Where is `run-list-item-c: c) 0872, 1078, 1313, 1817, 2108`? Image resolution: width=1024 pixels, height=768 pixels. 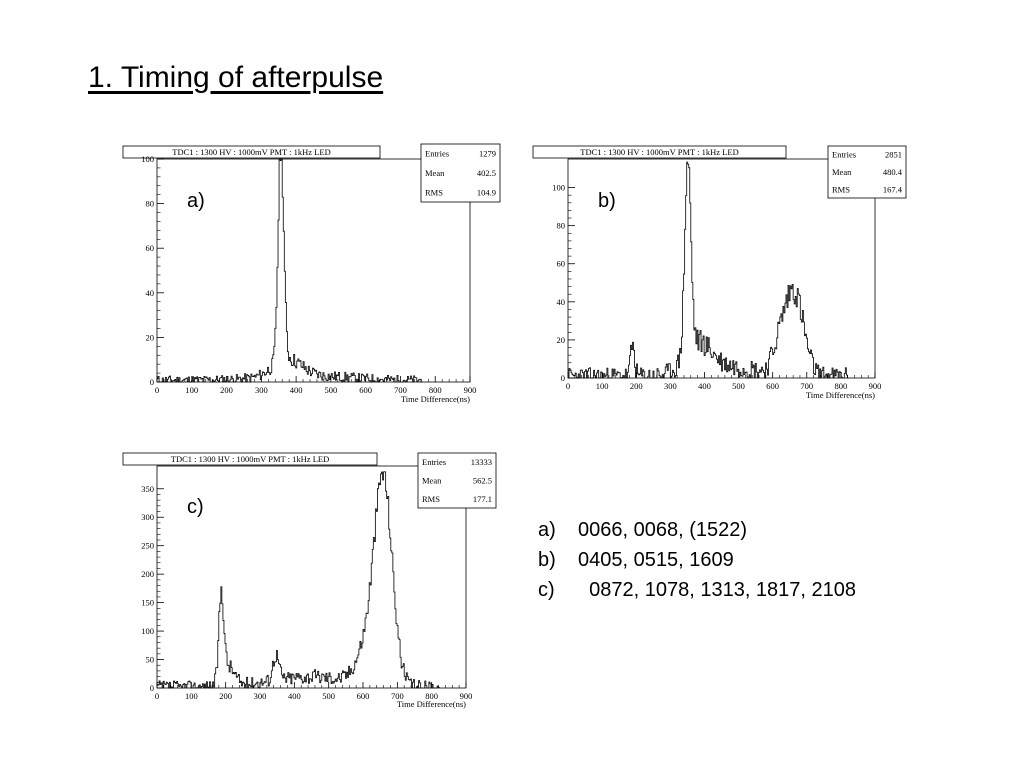
run-list-item-c: c) 0872, 1078, 1313, 1817, 2108 is located at coordinates (697, 590).